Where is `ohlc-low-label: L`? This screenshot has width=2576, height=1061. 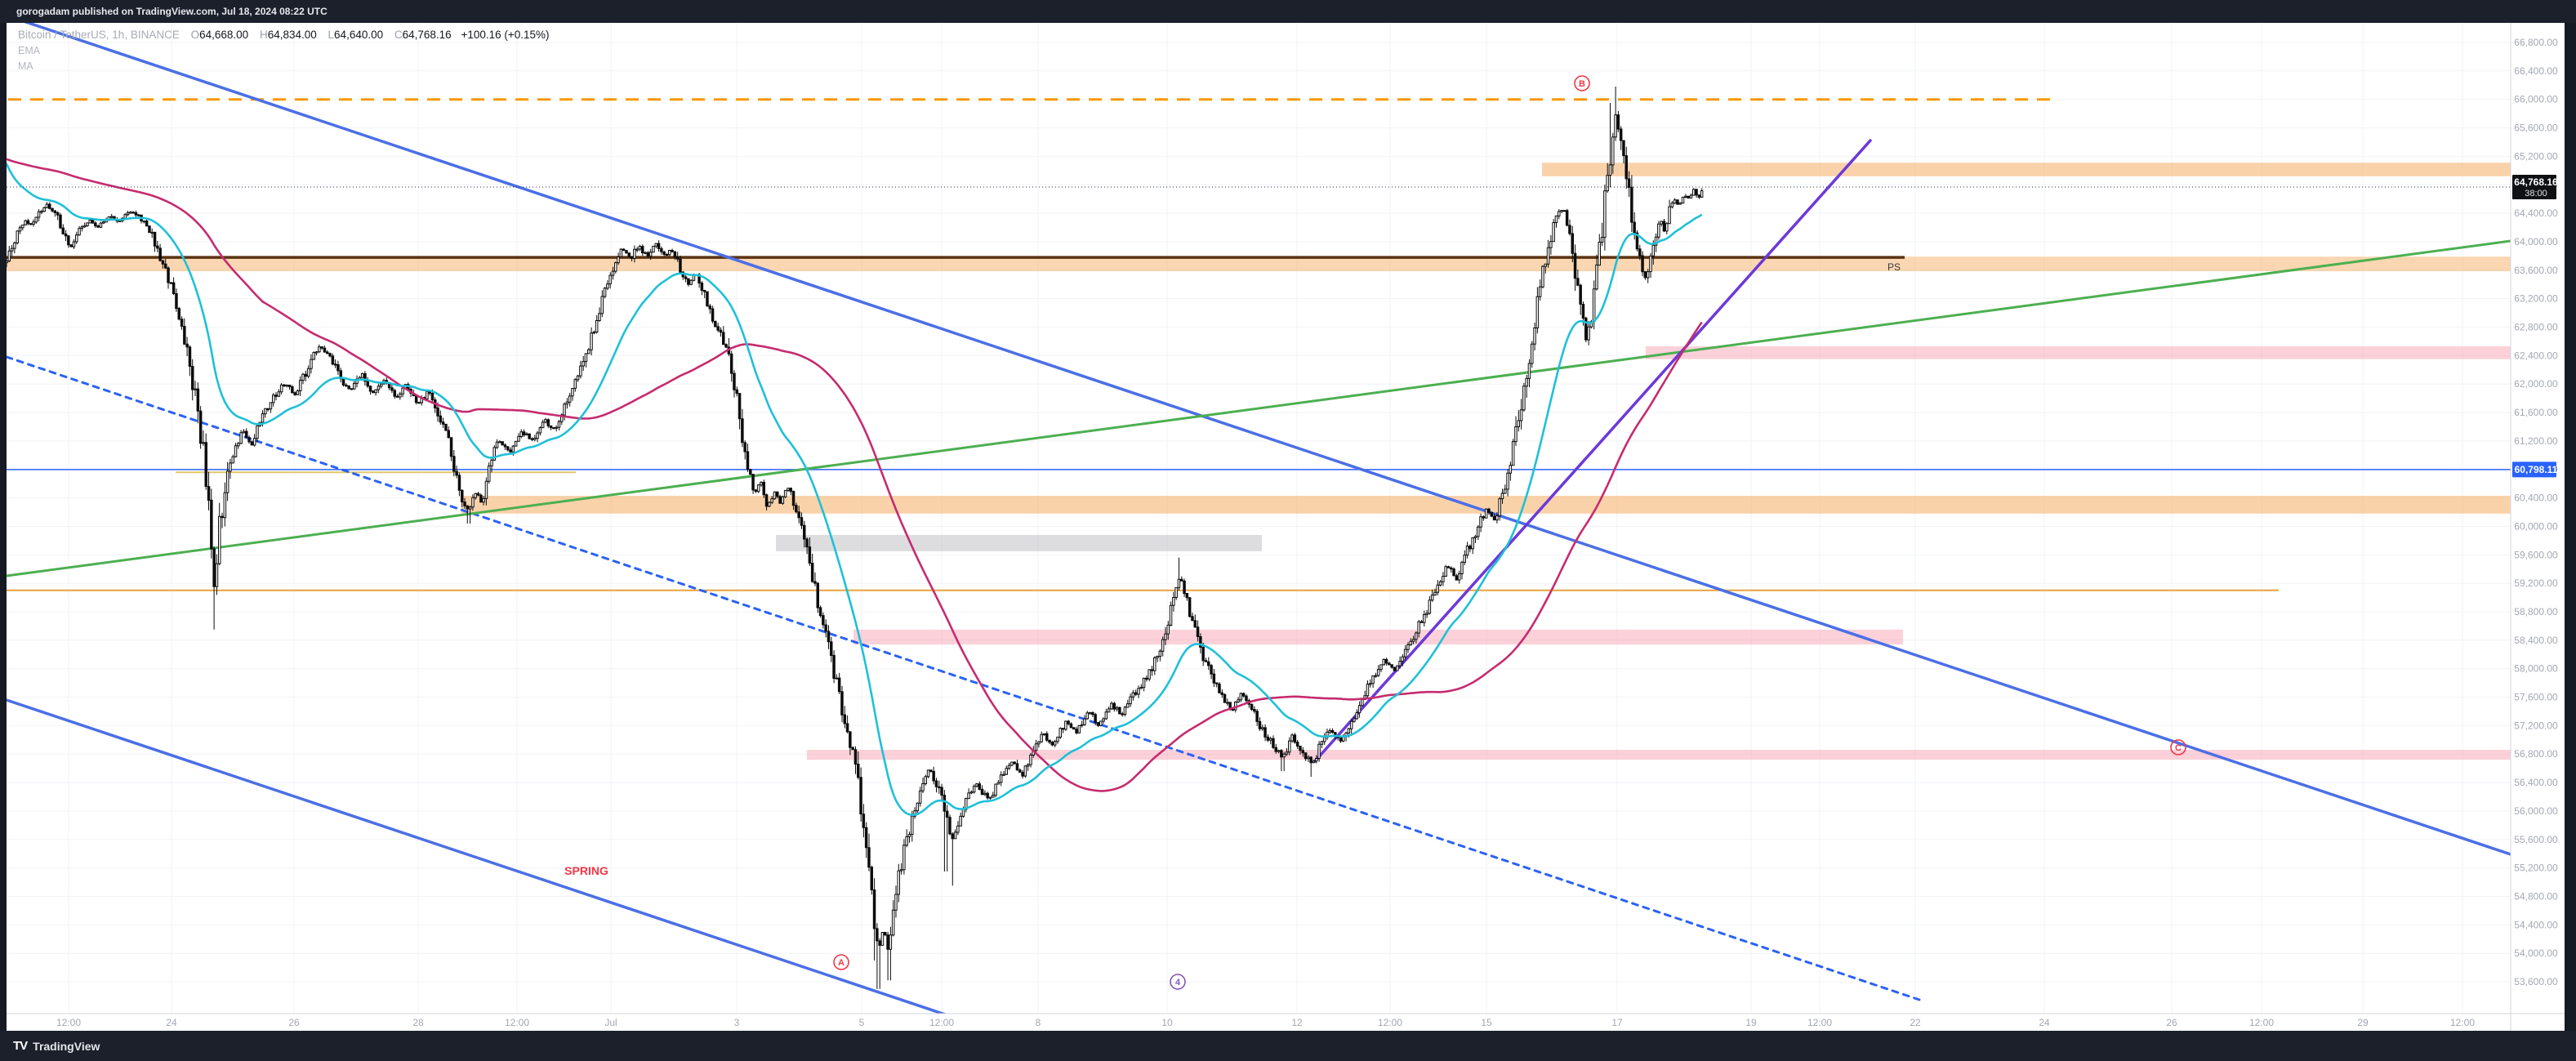
ohlc-low-label: L is located at coordinates (331, 35).